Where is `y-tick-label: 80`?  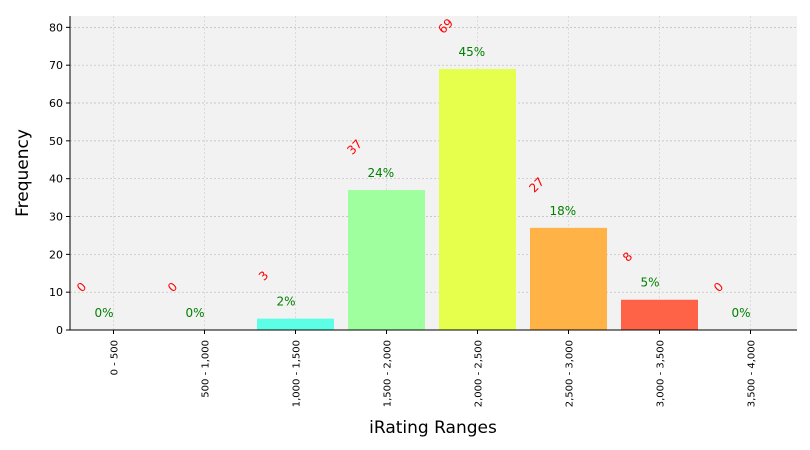
y-tick-label: 80 is located at coordinates (56, 27).